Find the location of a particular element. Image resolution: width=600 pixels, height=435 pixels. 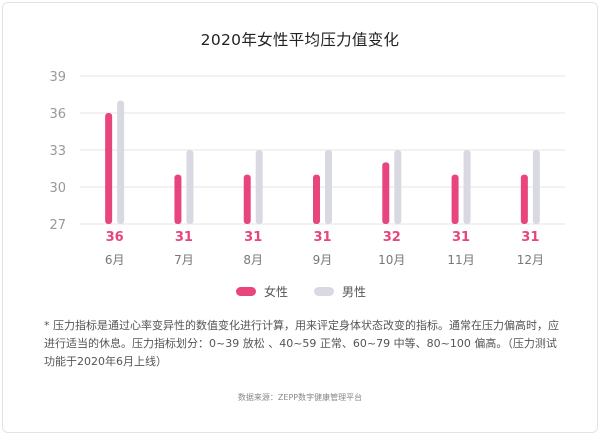

legend-swatch-male is located at coordinates (324, 291).